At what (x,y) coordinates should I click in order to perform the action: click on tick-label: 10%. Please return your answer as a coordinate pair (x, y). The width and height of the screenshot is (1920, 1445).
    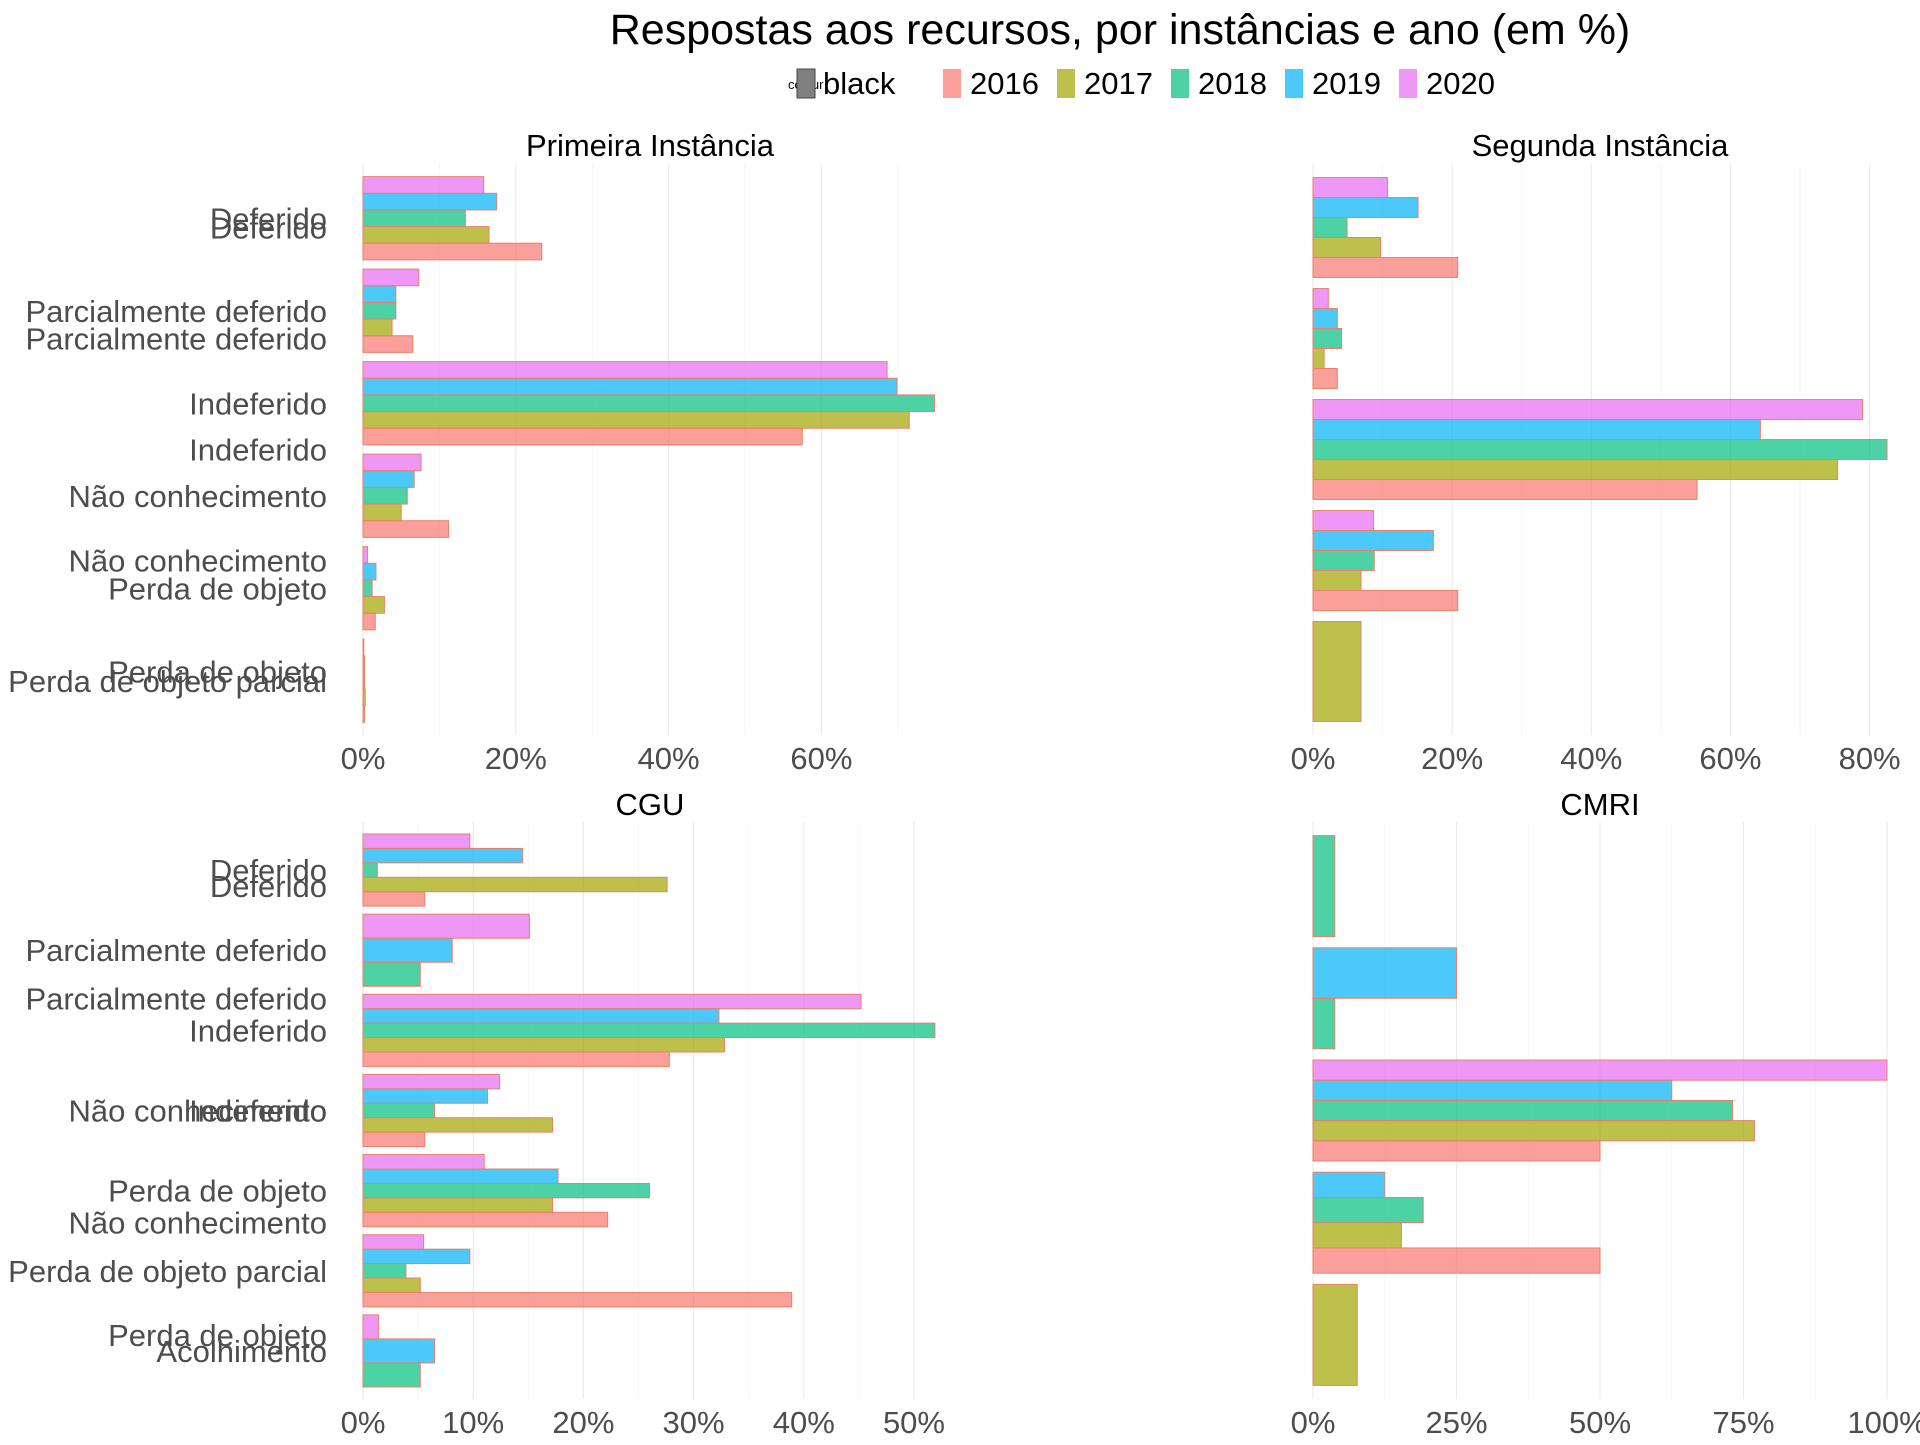
    Looking at the image, I should click on (473, 1422).